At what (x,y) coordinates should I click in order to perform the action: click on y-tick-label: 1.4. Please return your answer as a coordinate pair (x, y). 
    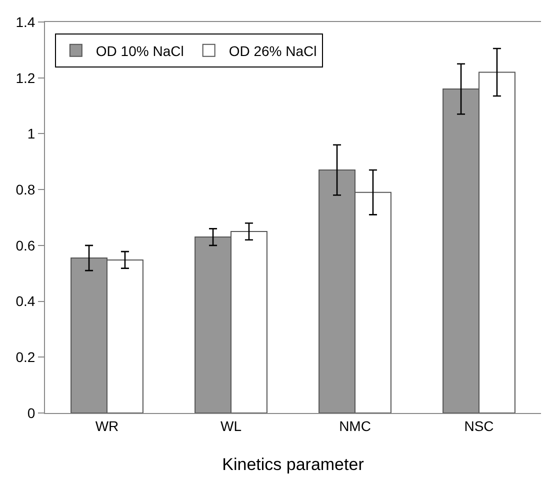
    Looking at the image, I should click on (26, 22).